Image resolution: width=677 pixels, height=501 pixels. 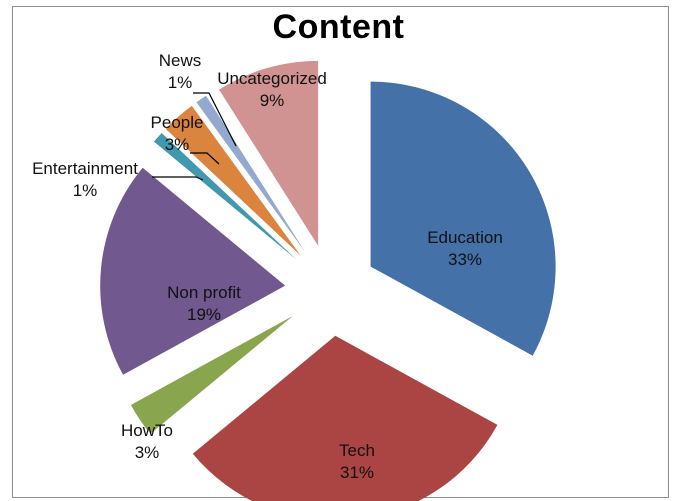 I want to click on pie-slice-non-profit, so click(x=193, y=271).